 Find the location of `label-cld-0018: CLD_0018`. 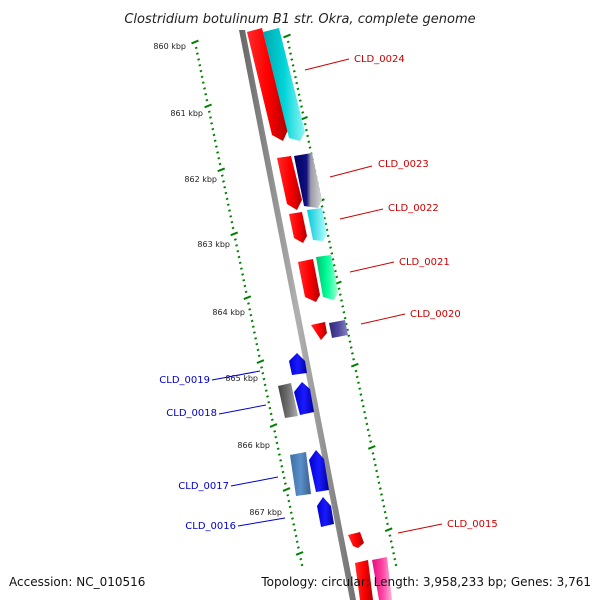

label-cld-0018: CLD_0018 is located at coordinates (191, 413).